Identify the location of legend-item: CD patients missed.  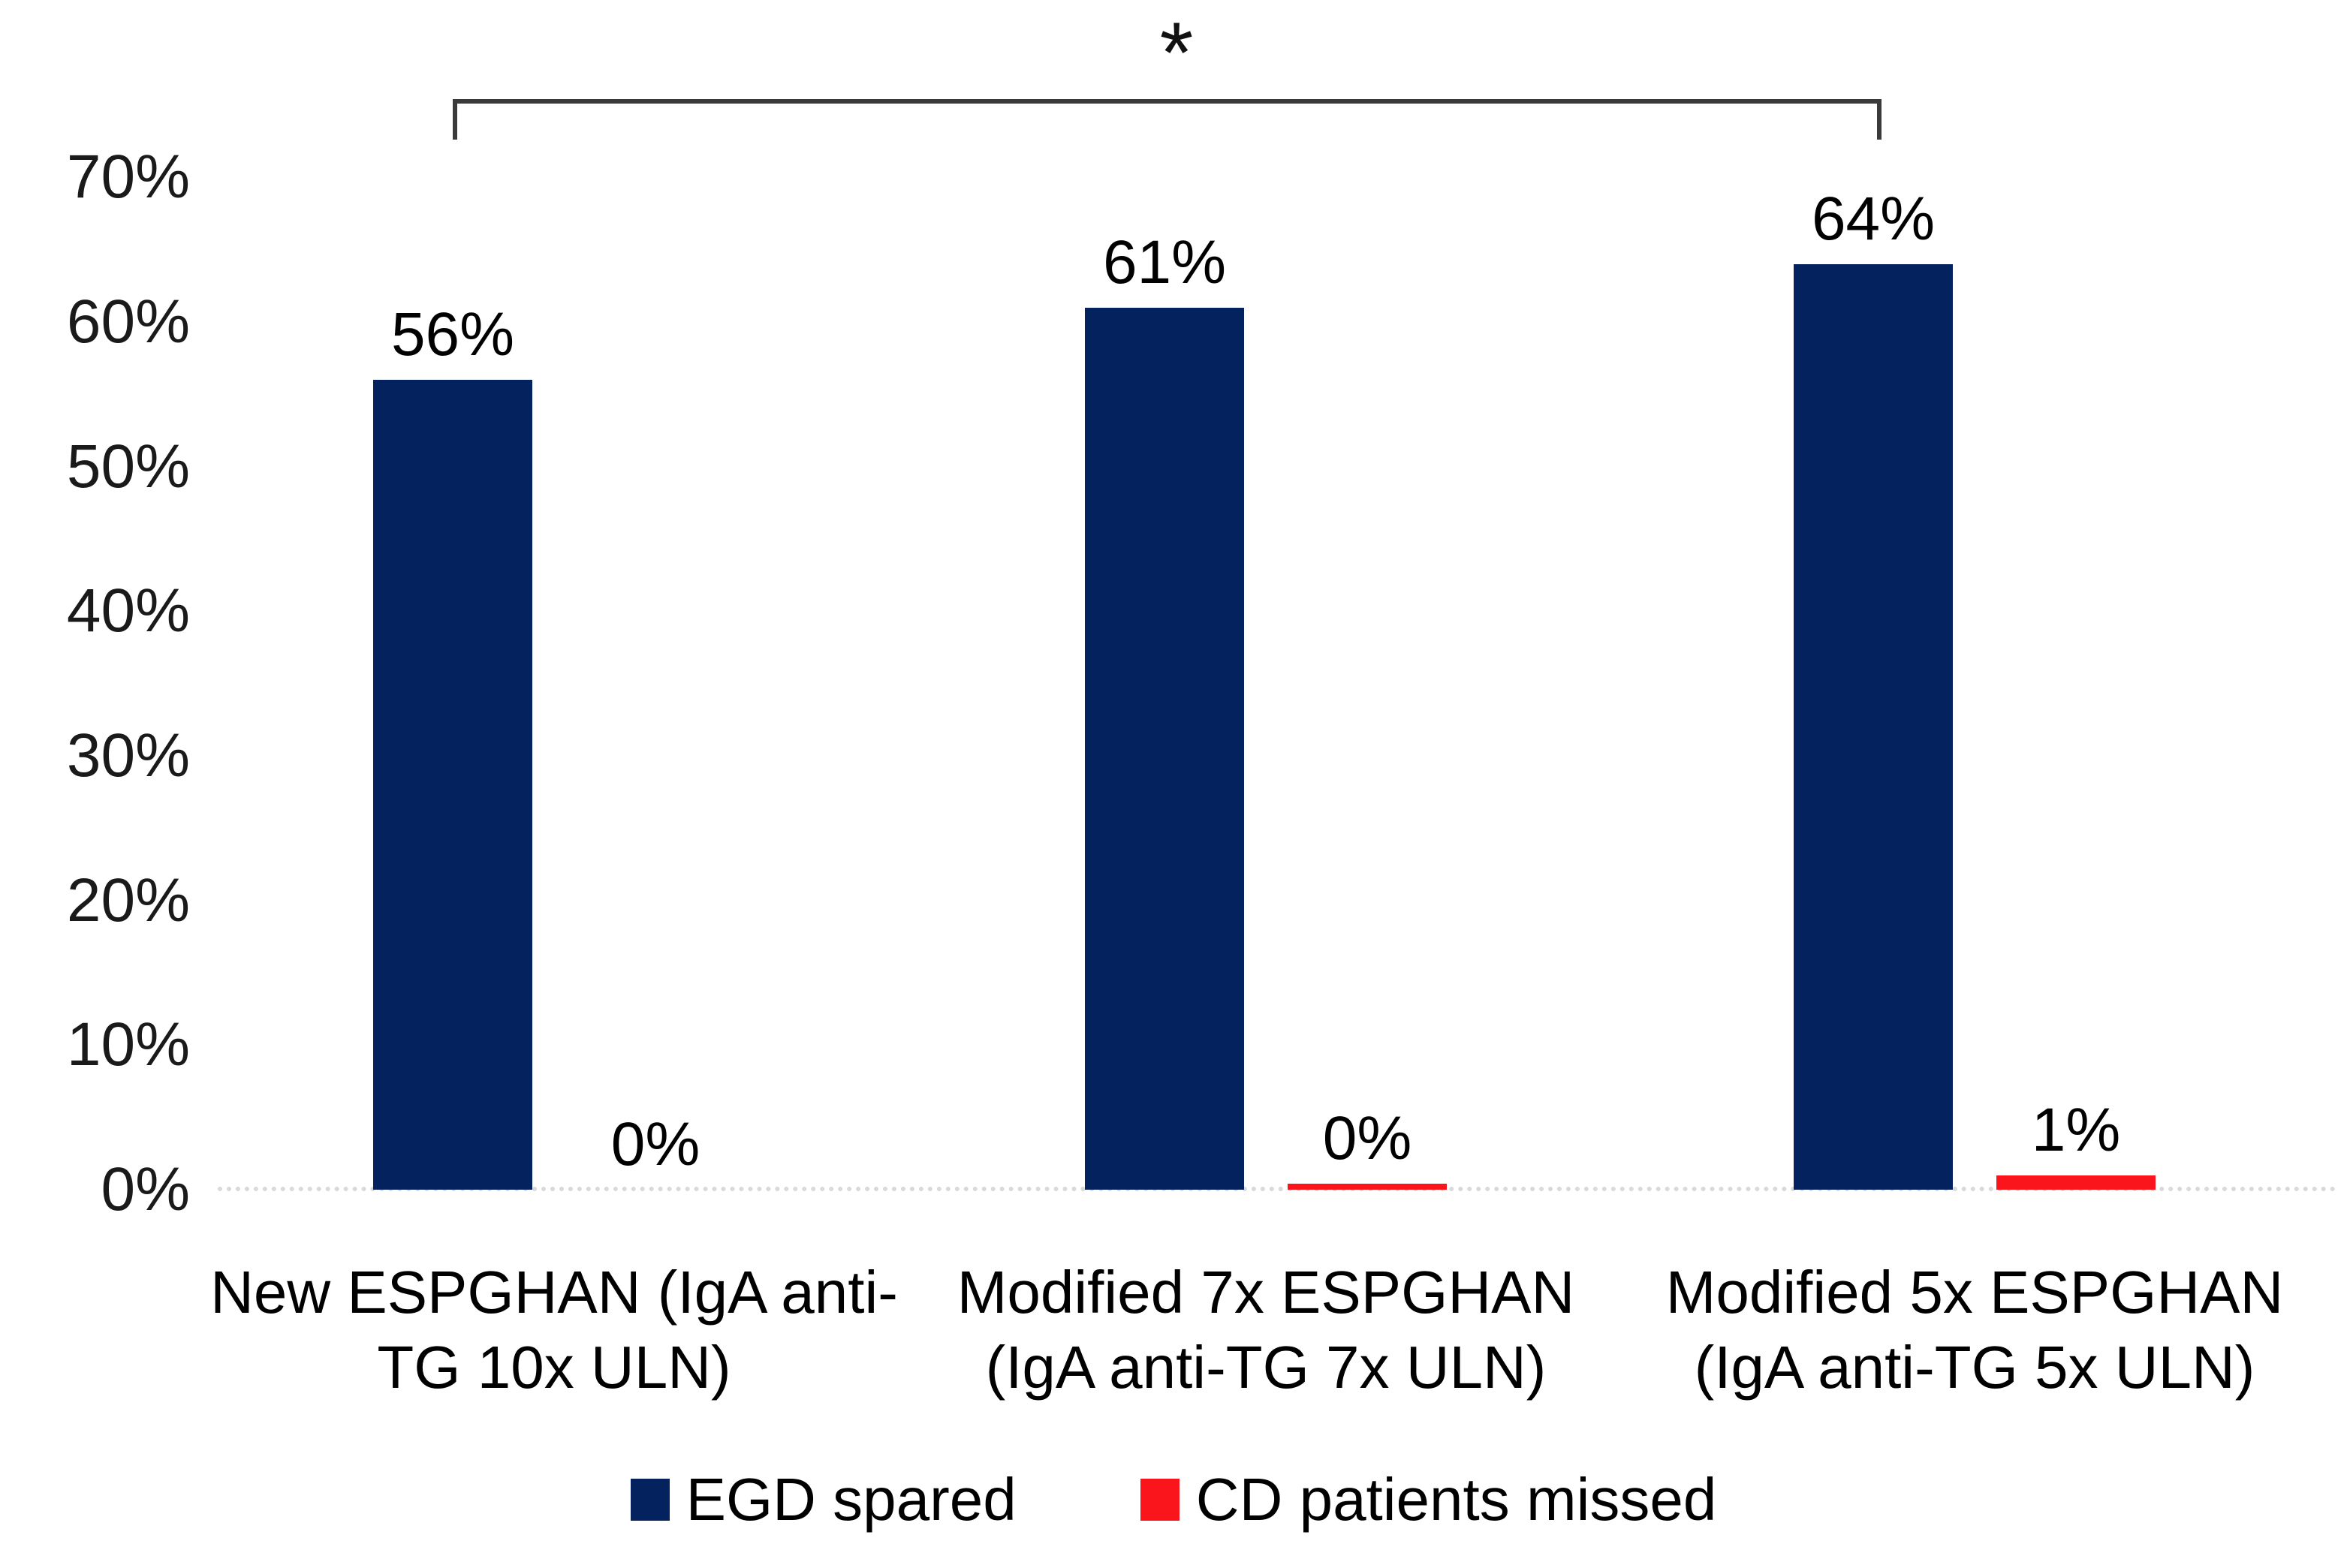
(1428, 1499).